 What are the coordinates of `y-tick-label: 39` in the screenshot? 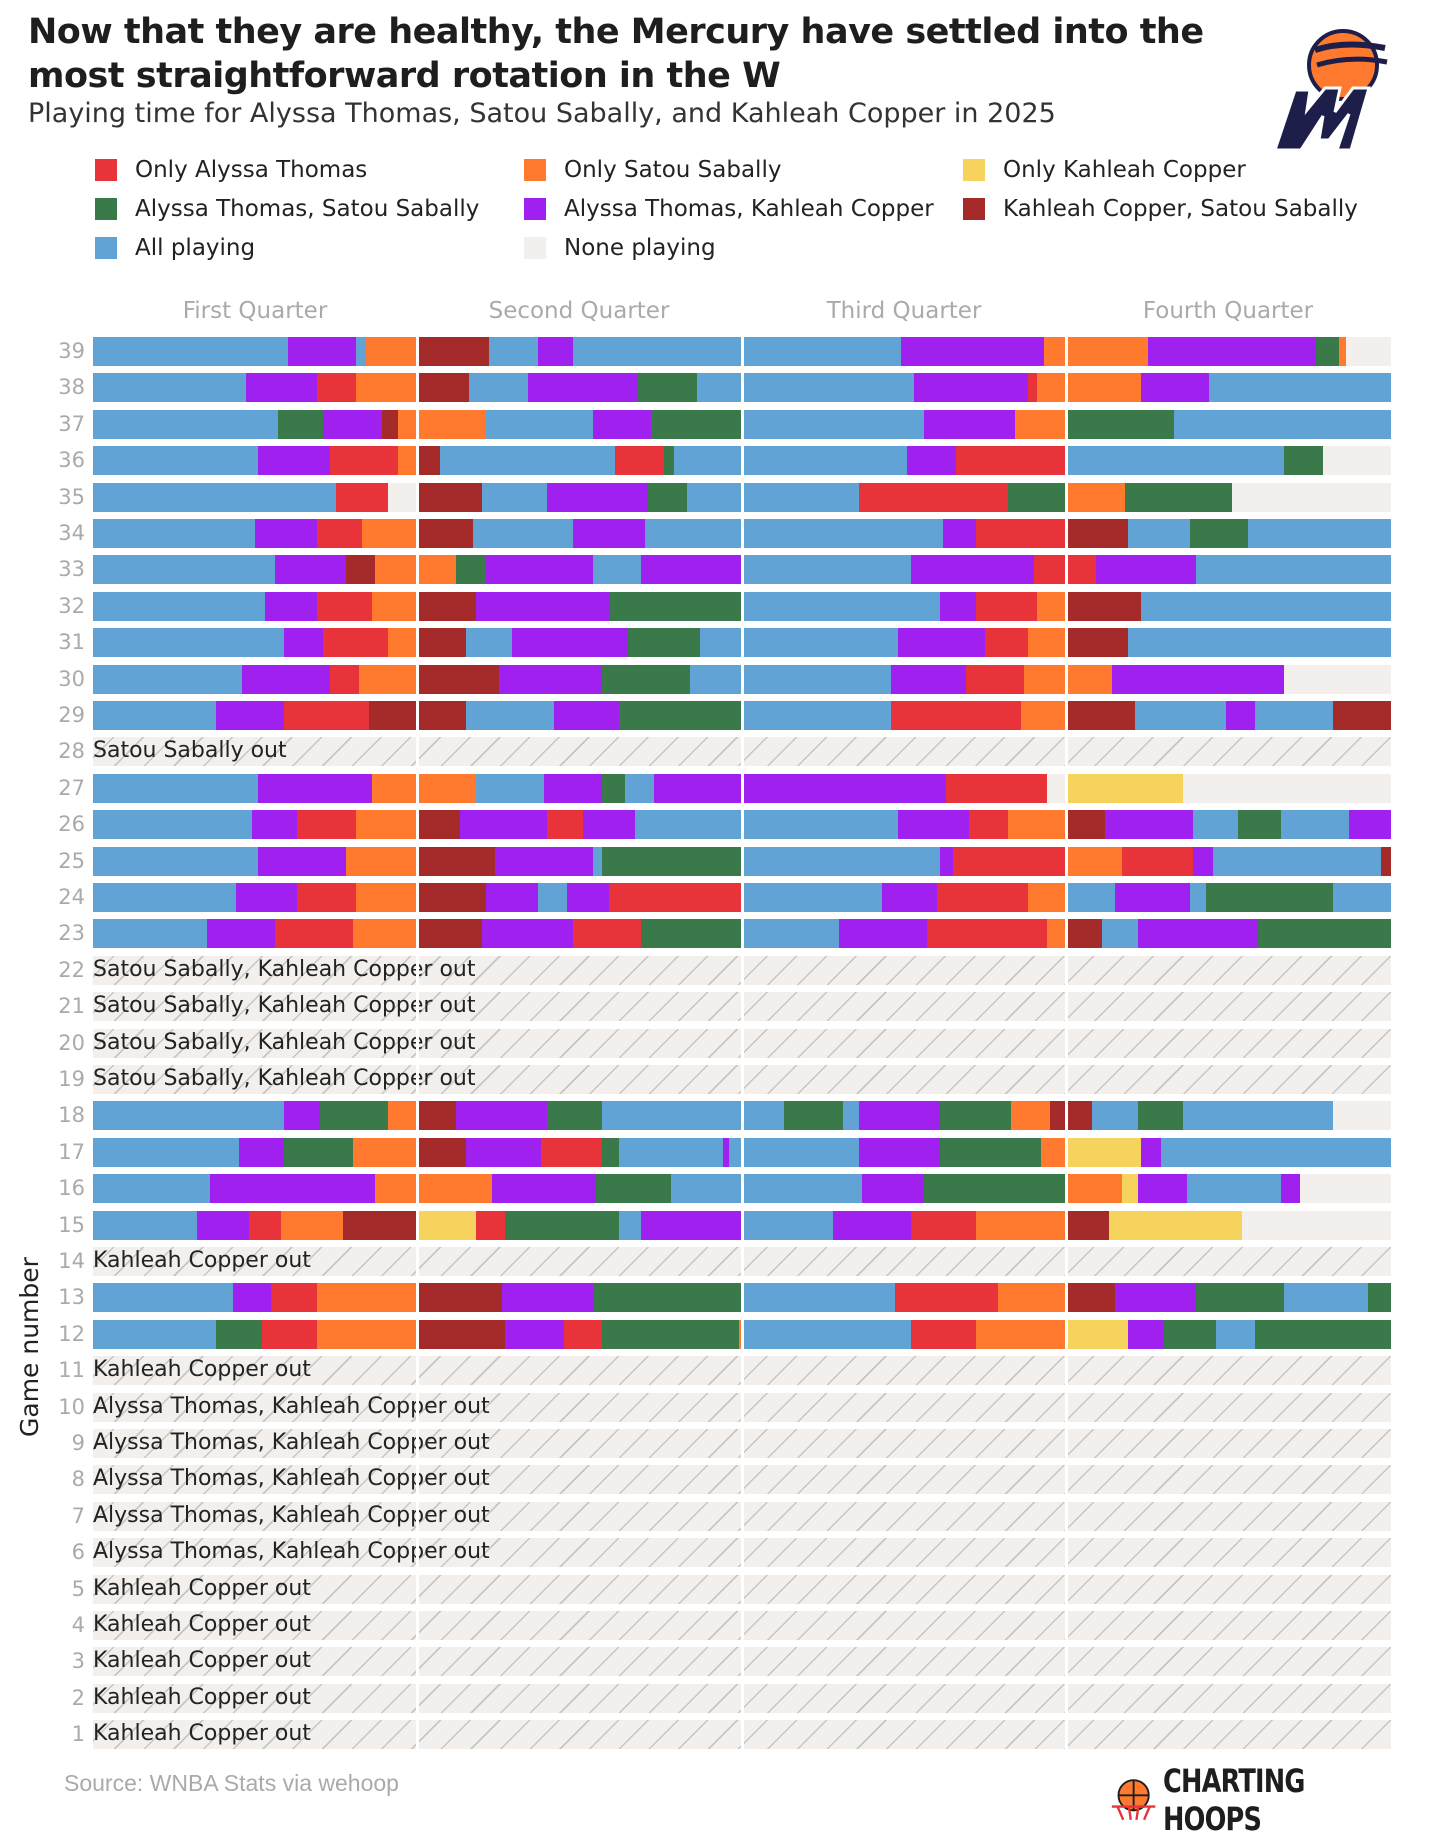 It's located at (71, 351).